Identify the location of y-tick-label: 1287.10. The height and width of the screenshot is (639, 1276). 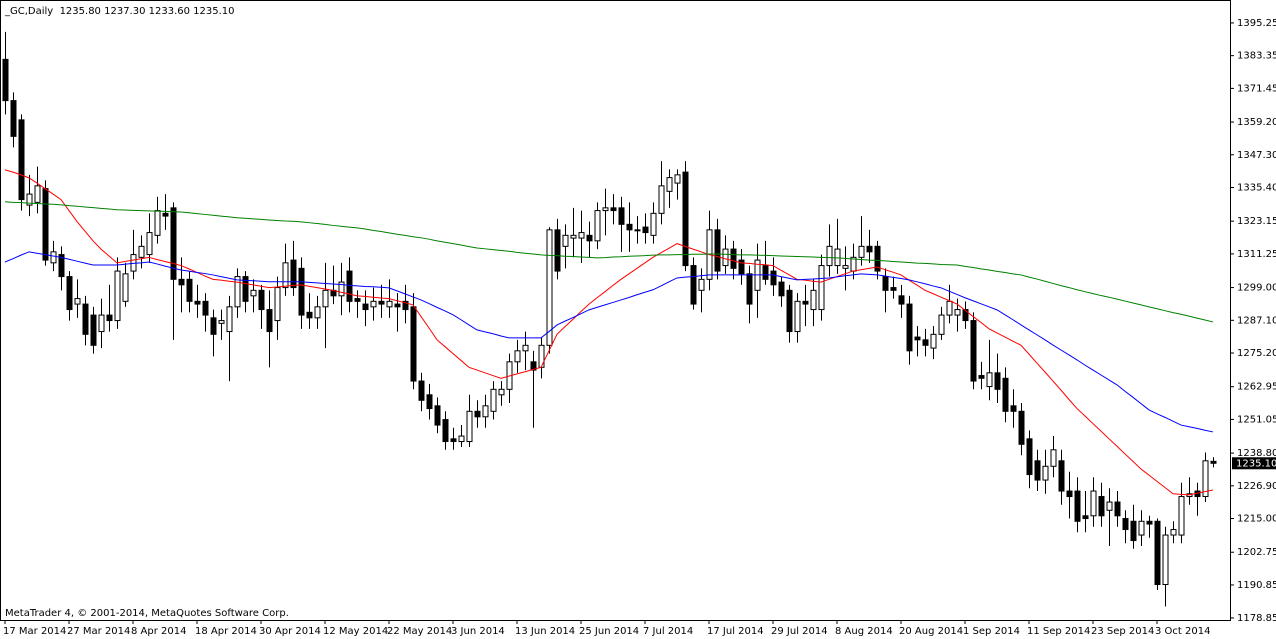
(1256, 320).